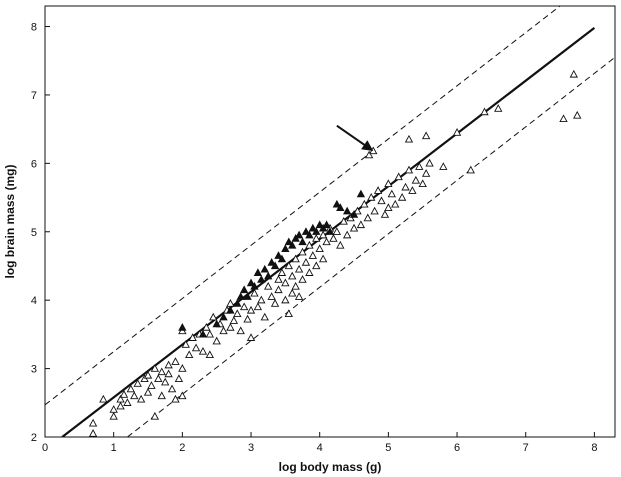  What do you see at coordinates (34, 370) in the screenshot?
I see `y-tick-label: 3` at bounding box center [34, 370].